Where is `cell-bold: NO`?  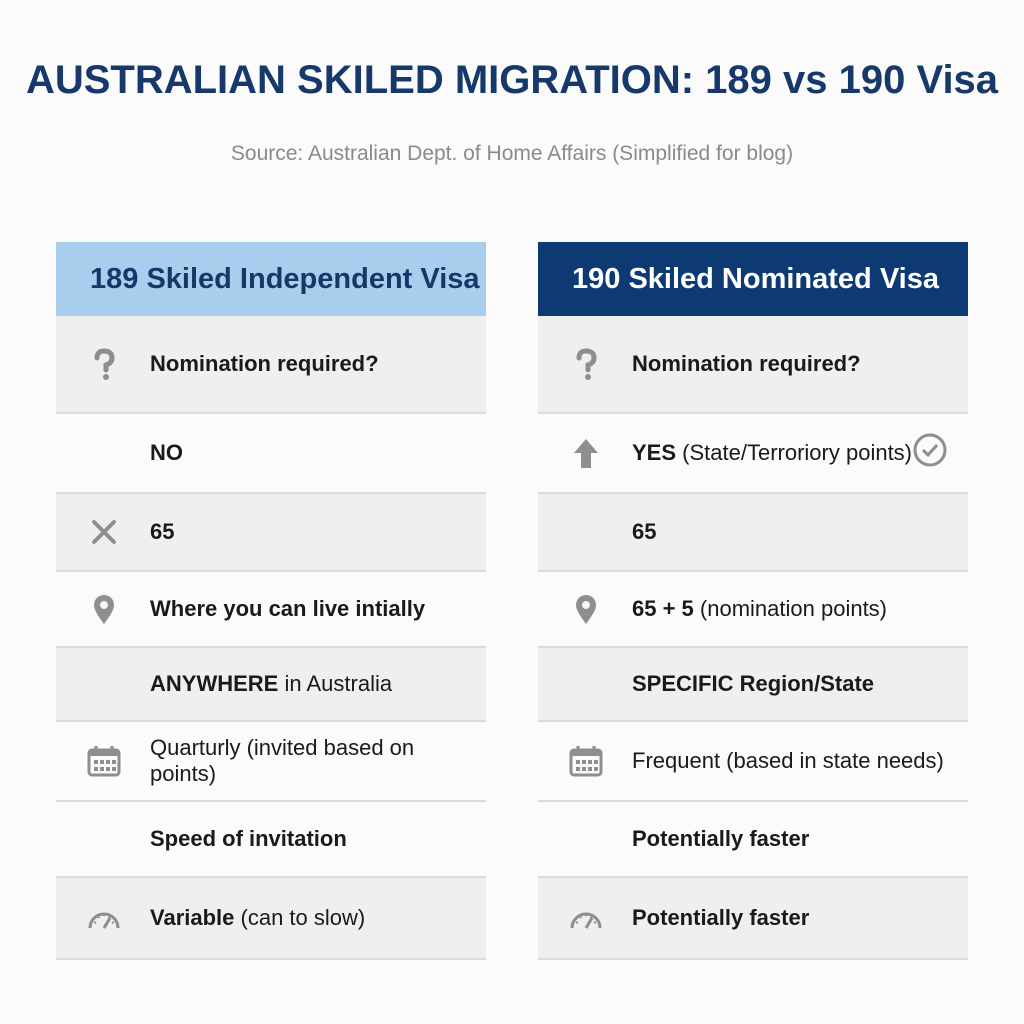
cell-bold: NO is located at coordinates (166, 452).